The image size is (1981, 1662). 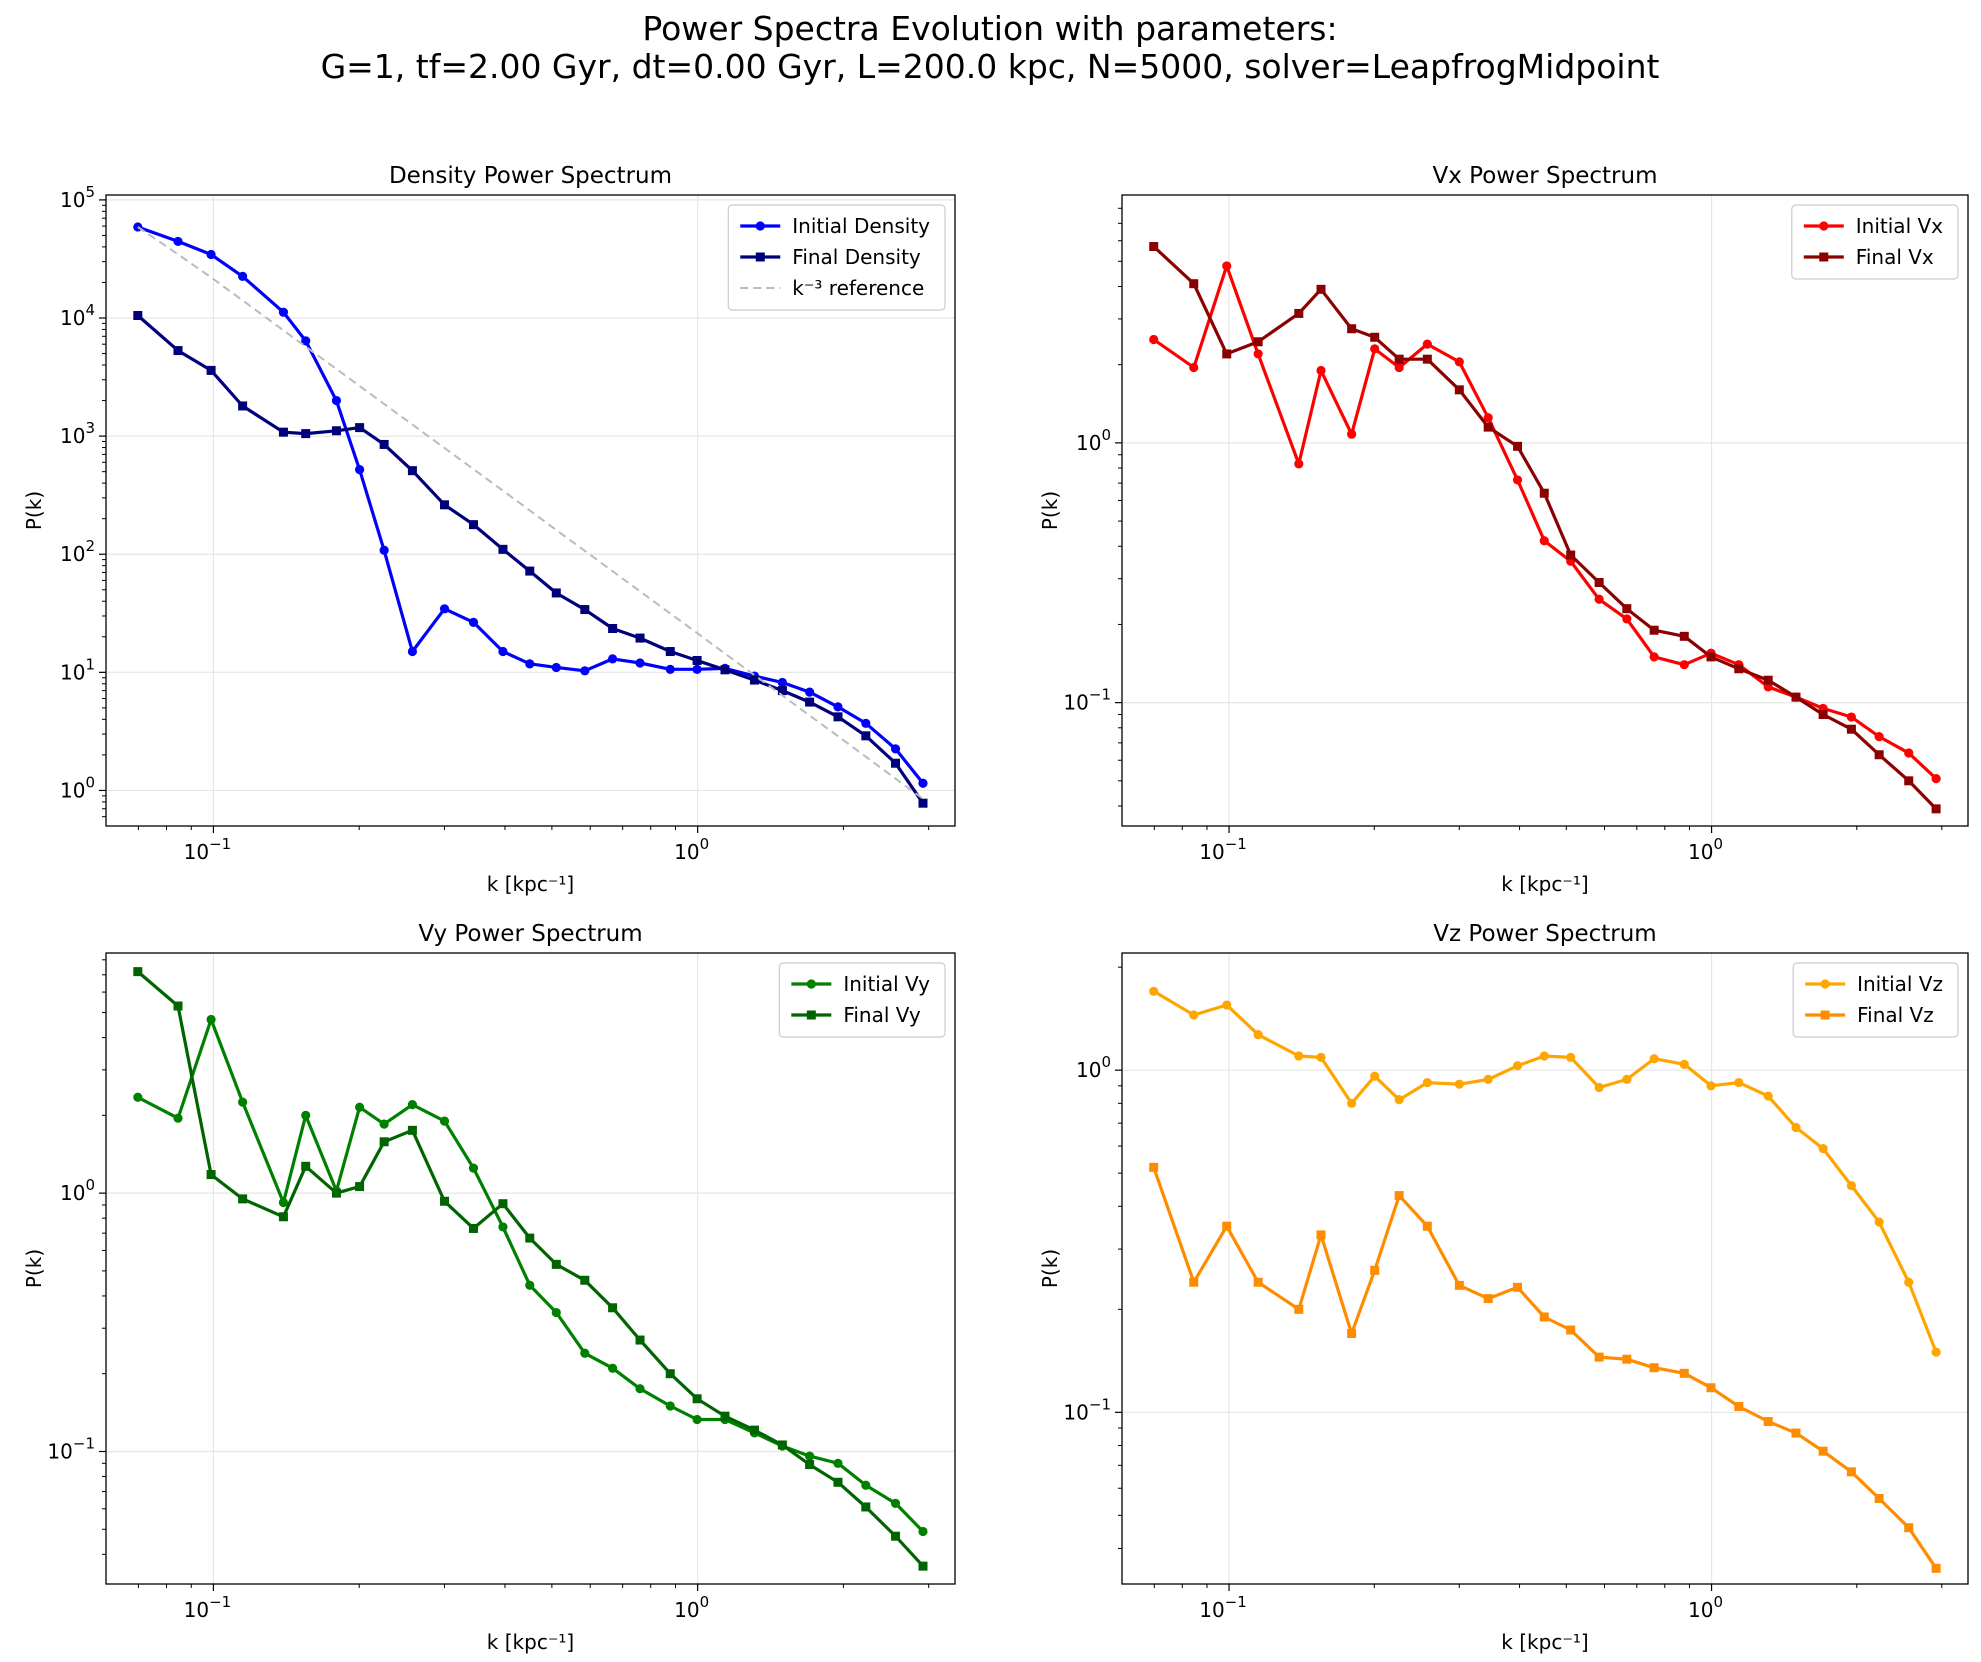 I want to click on legend-label-initial-vy: Initial Vy, so click(x=886, y=984).